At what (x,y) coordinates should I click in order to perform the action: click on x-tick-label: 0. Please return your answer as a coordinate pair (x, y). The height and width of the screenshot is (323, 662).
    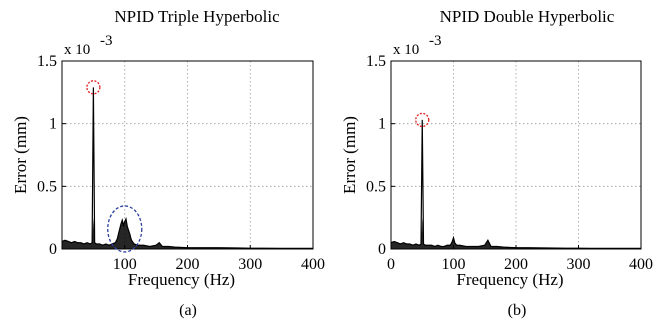
    Looking at the image, I should click on (391, 264).